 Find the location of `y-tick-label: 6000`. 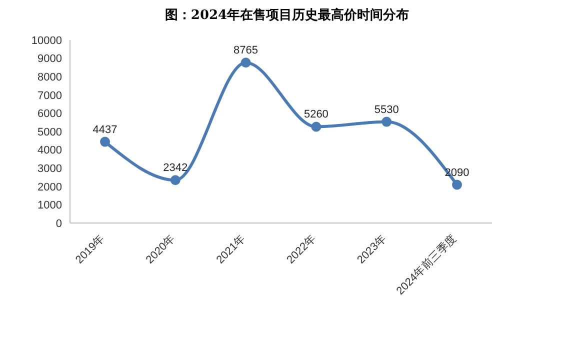

y-tick-label: 6000 is located at coordinates (50, 114).